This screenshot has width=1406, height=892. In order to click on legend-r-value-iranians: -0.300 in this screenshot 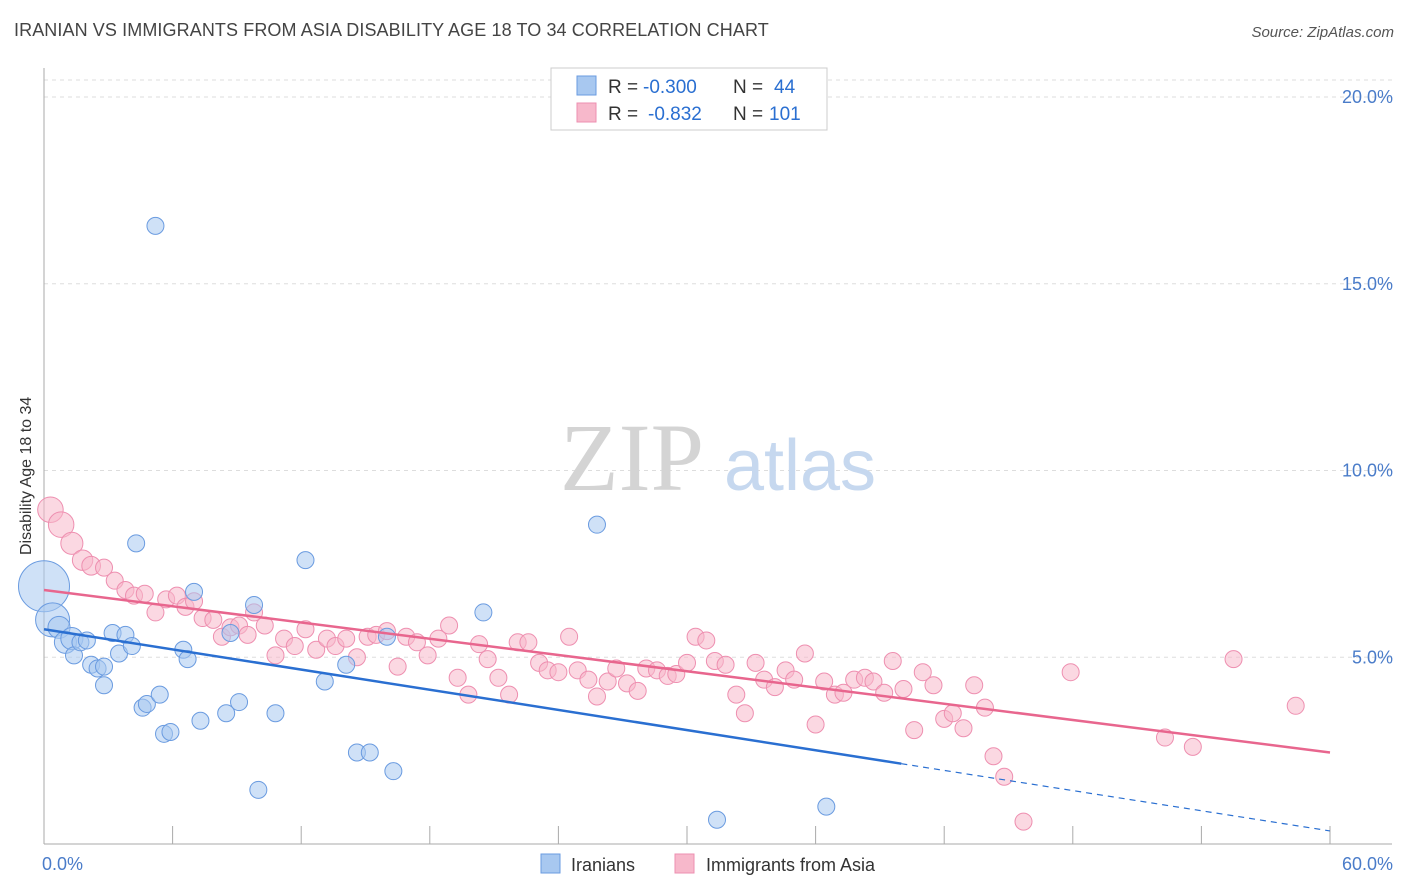, I will do `click(670, 87)`.